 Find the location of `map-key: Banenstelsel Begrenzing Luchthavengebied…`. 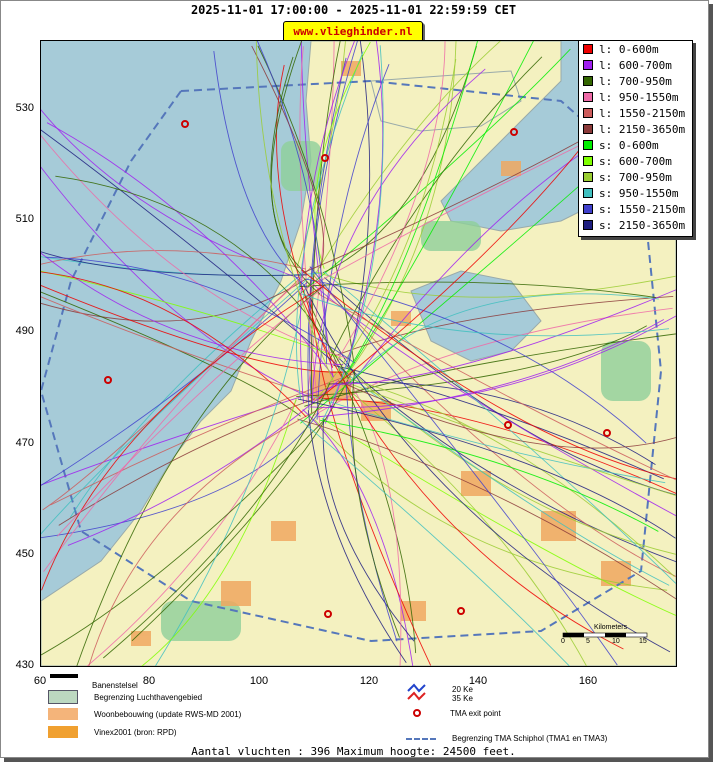

map-key: Banenstelsel Begrenzing Luchthavengebied… is located at coordinates (357, 707).